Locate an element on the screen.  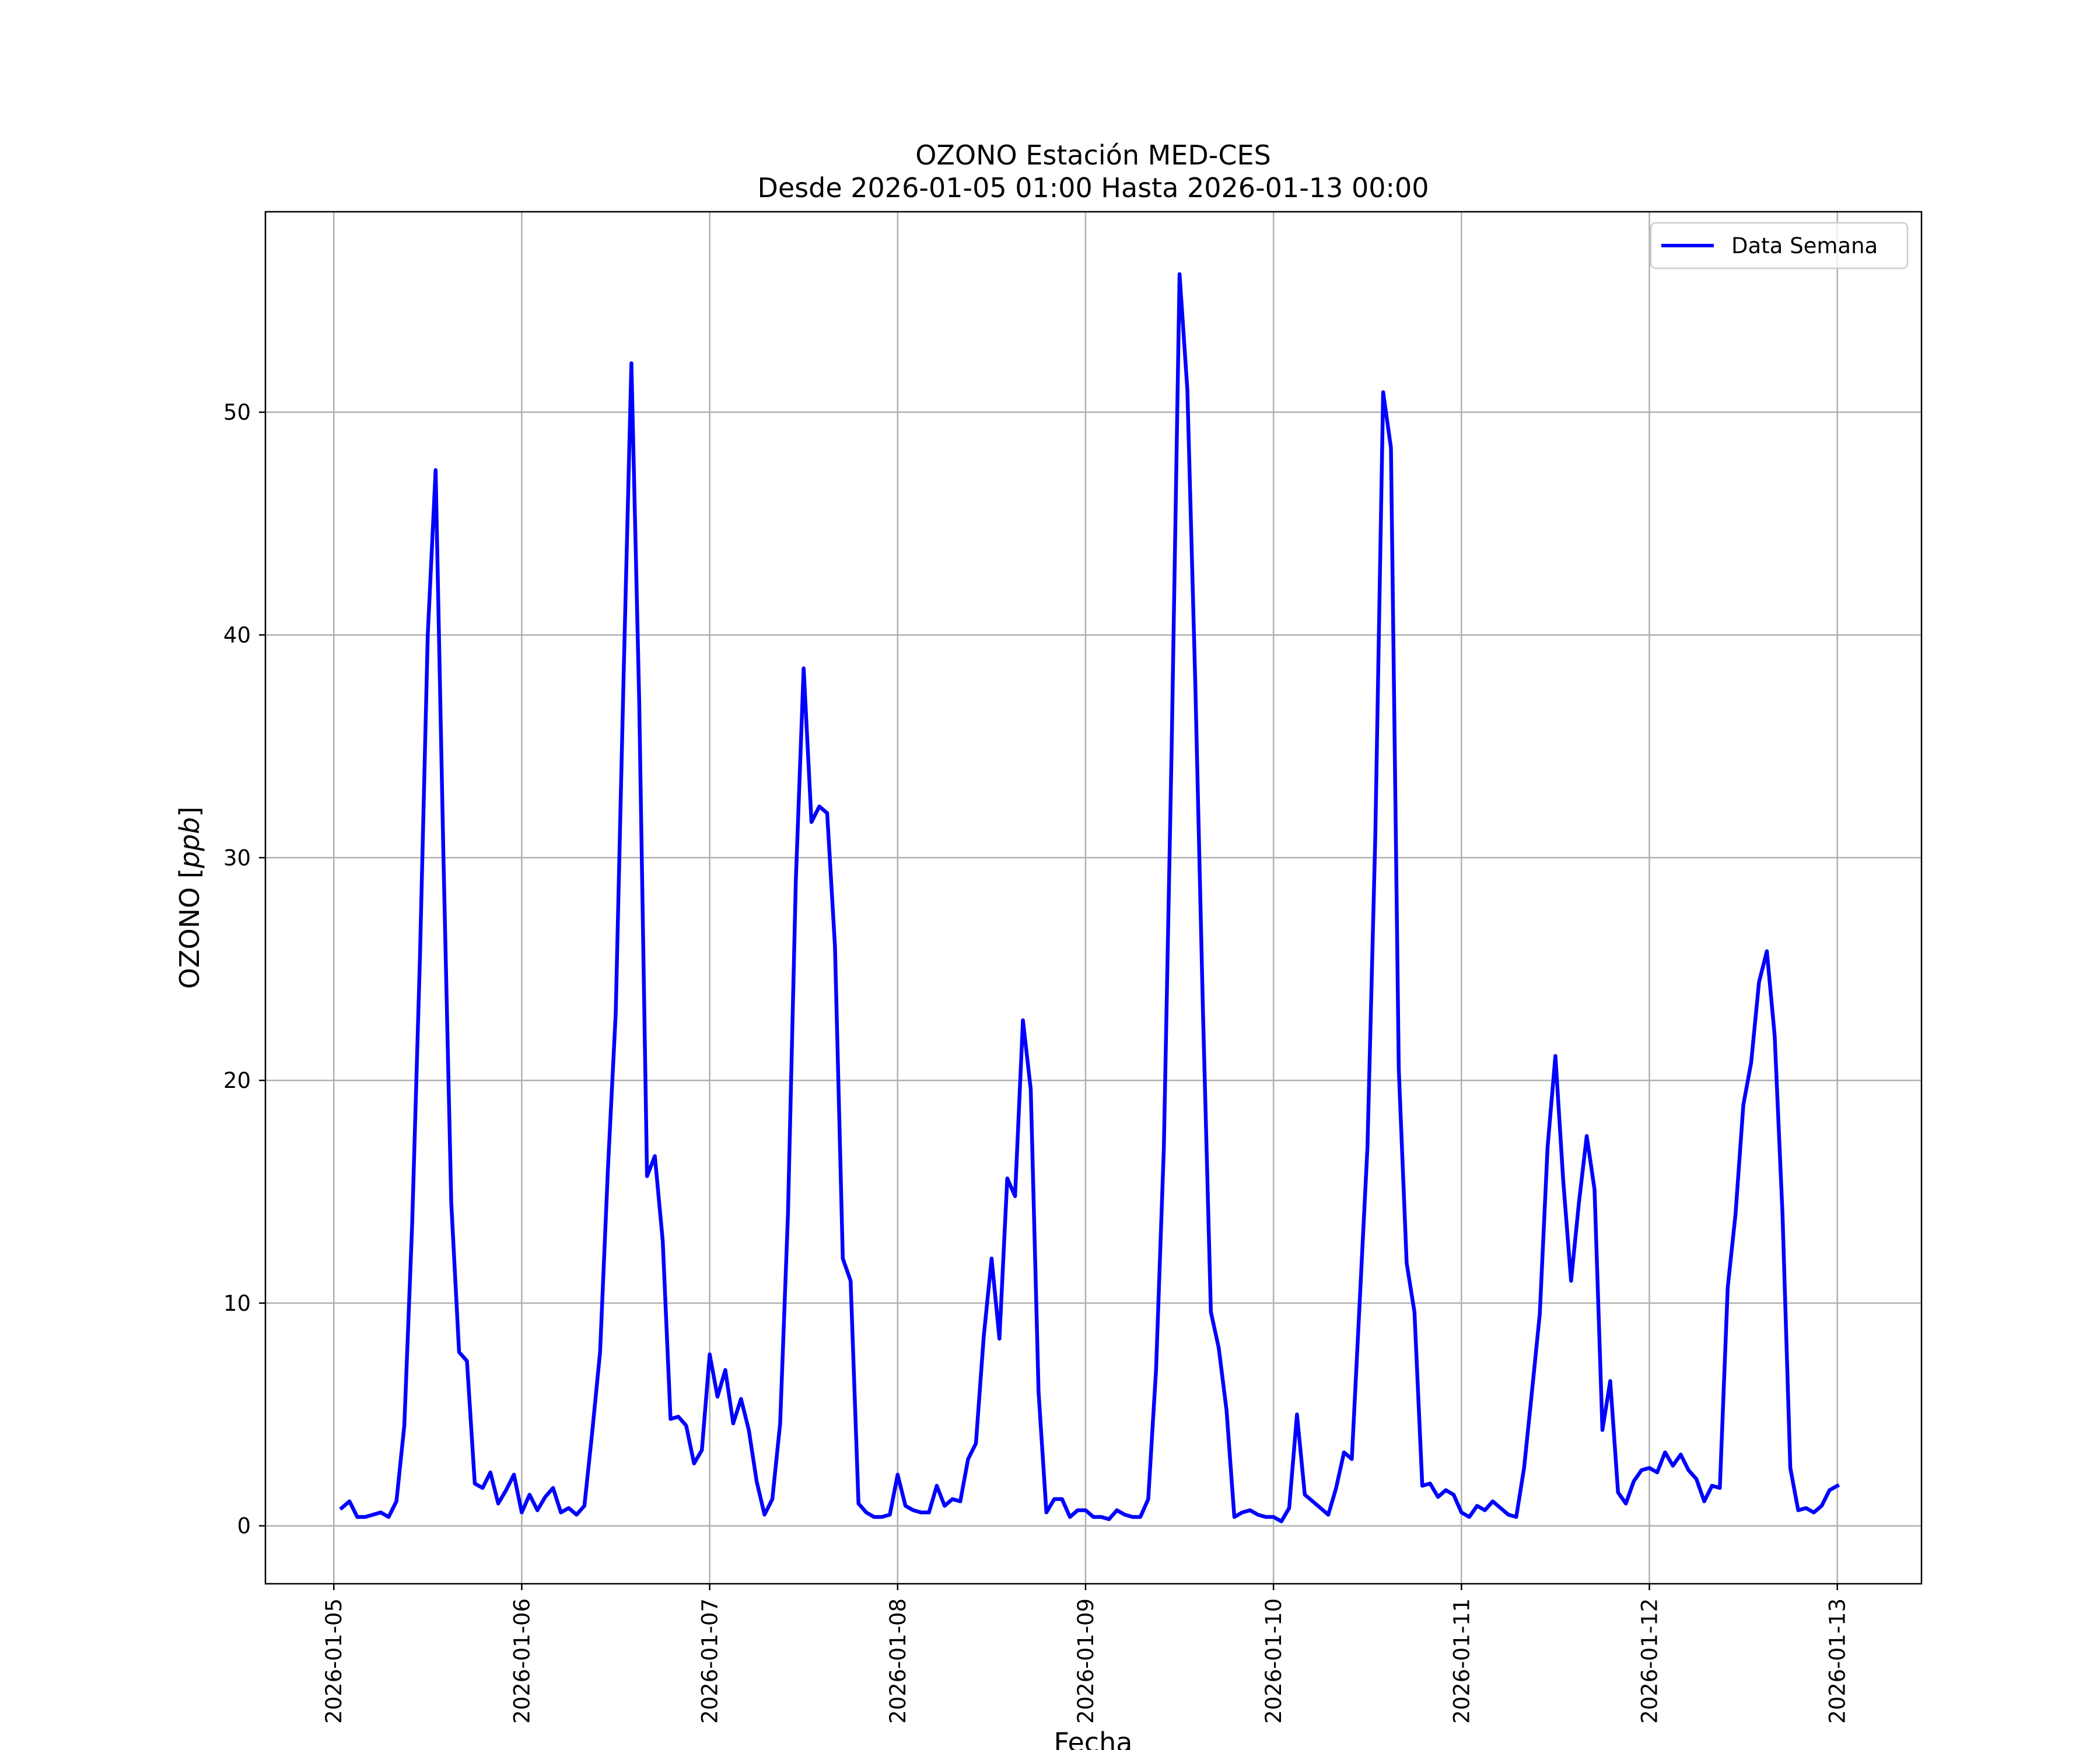
y-tick-label: 0 is located at coordinates (244, 1526).